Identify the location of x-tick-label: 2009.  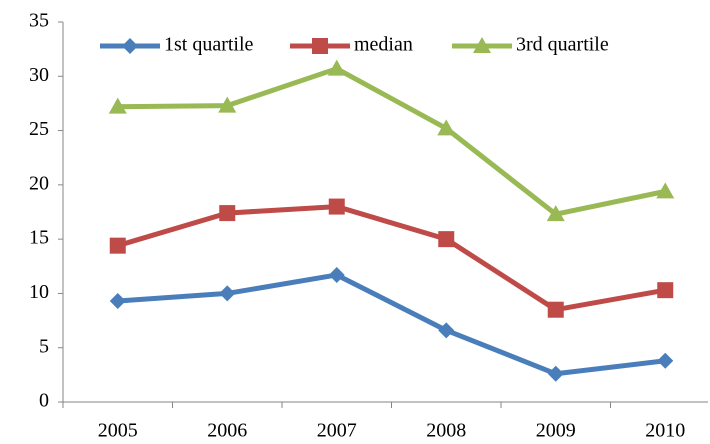
(556, 431).